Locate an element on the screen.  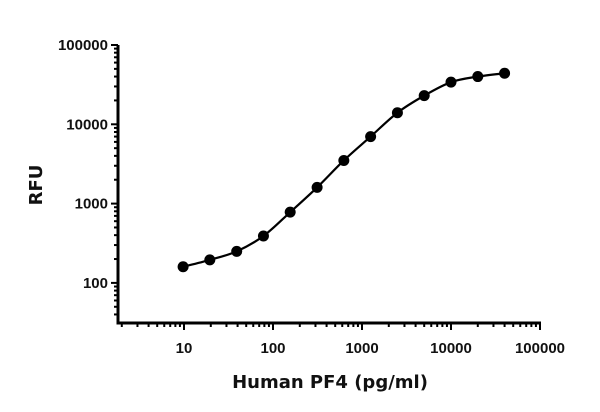
y-tick-label: 100 is located at coordinates (95, 283).